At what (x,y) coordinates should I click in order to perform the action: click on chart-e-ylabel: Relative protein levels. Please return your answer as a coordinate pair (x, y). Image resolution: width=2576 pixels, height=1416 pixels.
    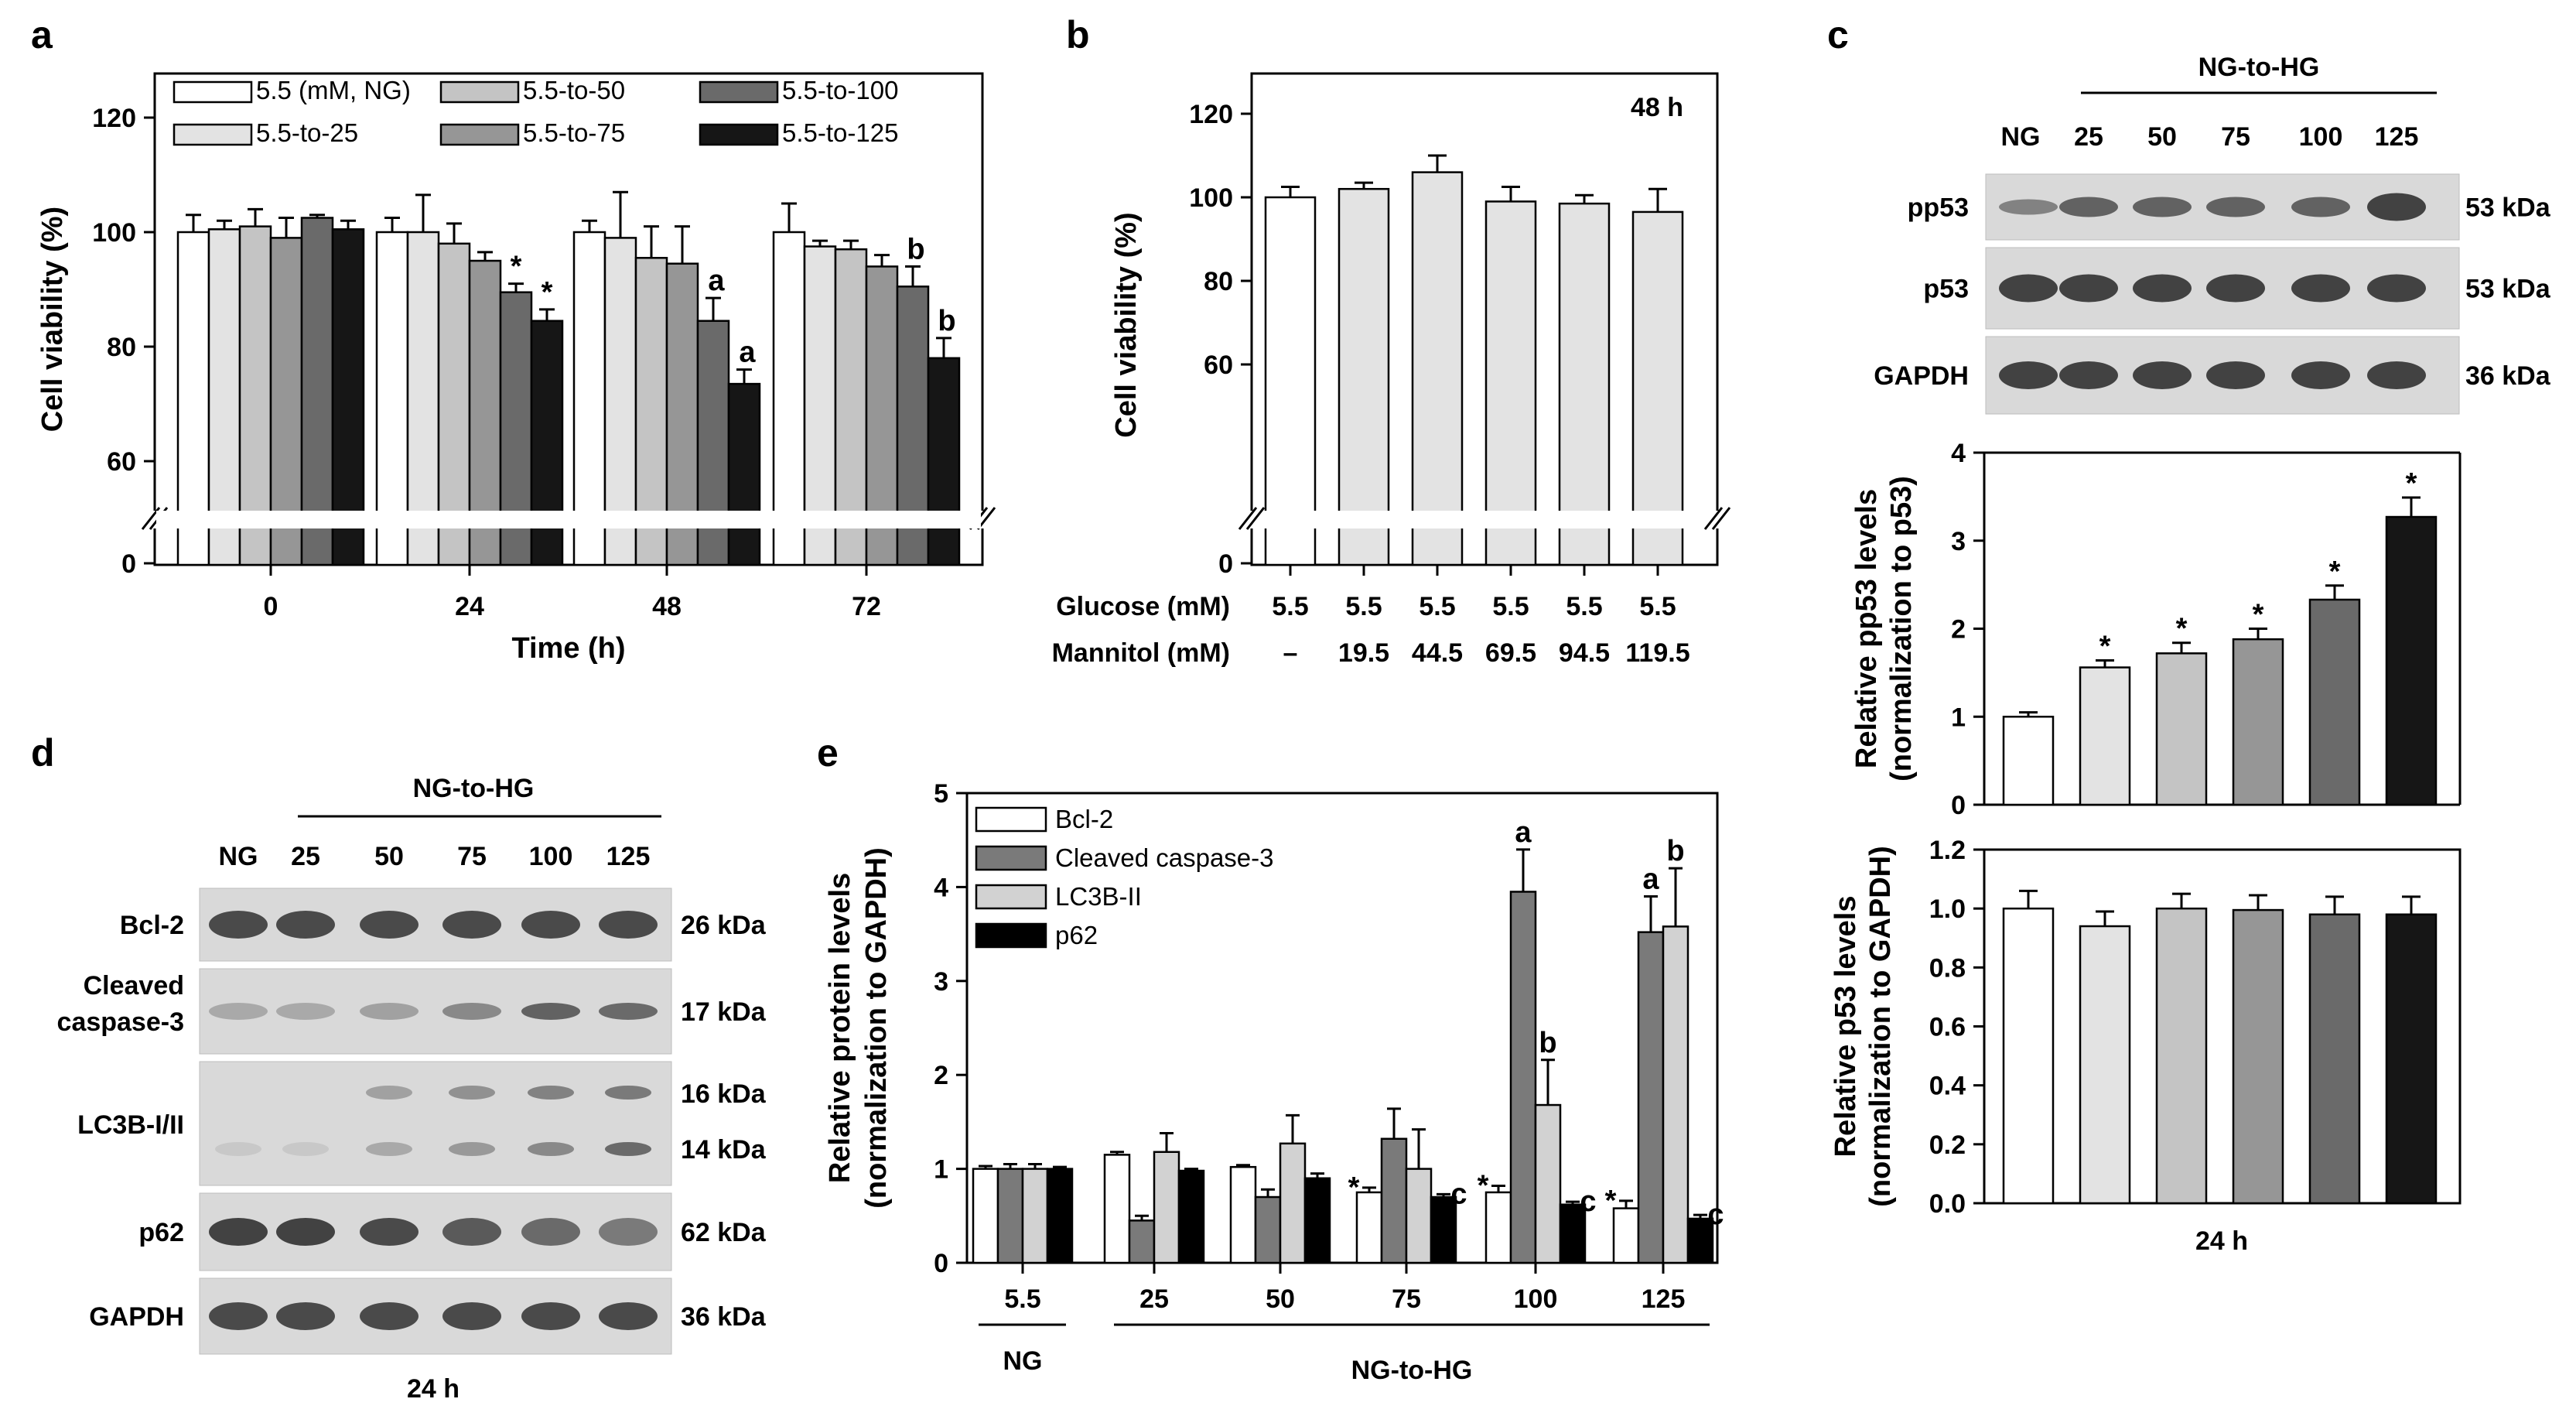
    Looking at the image, I should click on (840, 1028).